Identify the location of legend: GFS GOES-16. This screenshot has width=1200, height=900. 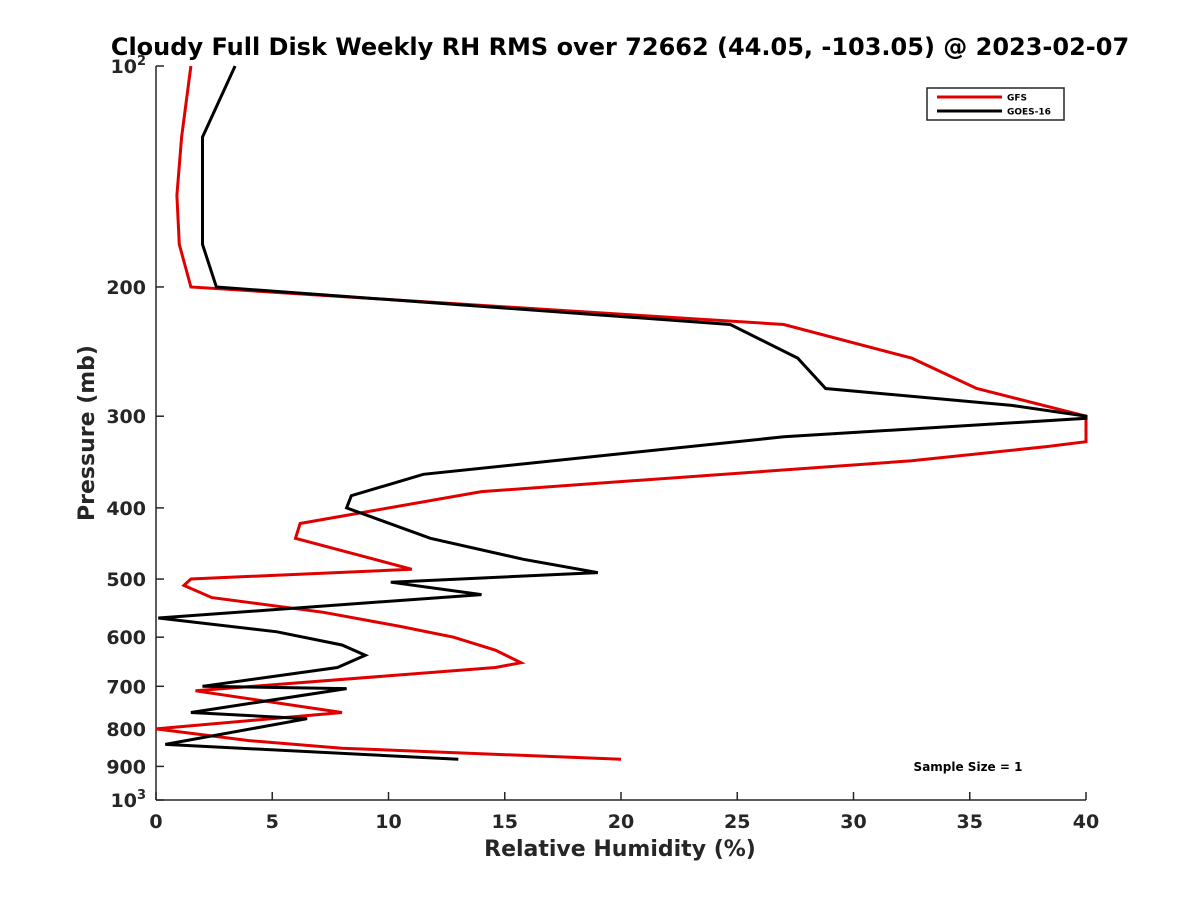
(995, 104).